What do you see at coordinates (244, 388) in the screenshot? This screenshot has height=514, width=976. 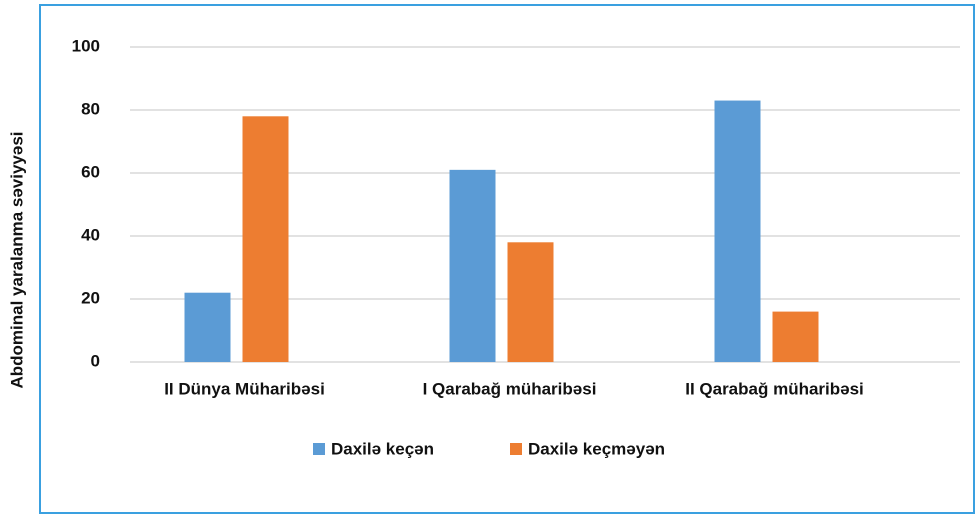 I see `x-tick-label: II Dünya Müharibəsi` at bounding box center [244, 388].